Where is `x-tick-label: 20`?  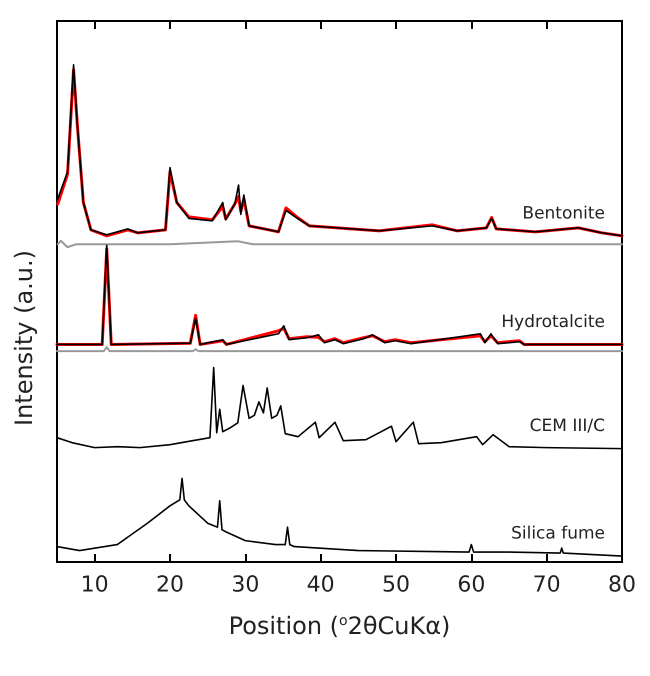
x-tick-label: 20 is located at coordinates (170, 585).